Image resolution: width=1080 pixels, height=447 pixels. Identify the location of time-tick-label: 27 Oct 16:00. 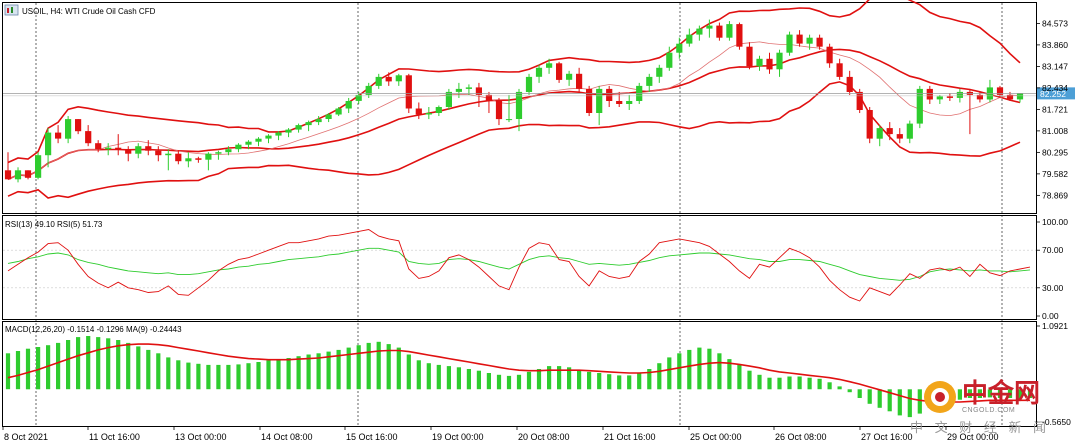
(887, 437).